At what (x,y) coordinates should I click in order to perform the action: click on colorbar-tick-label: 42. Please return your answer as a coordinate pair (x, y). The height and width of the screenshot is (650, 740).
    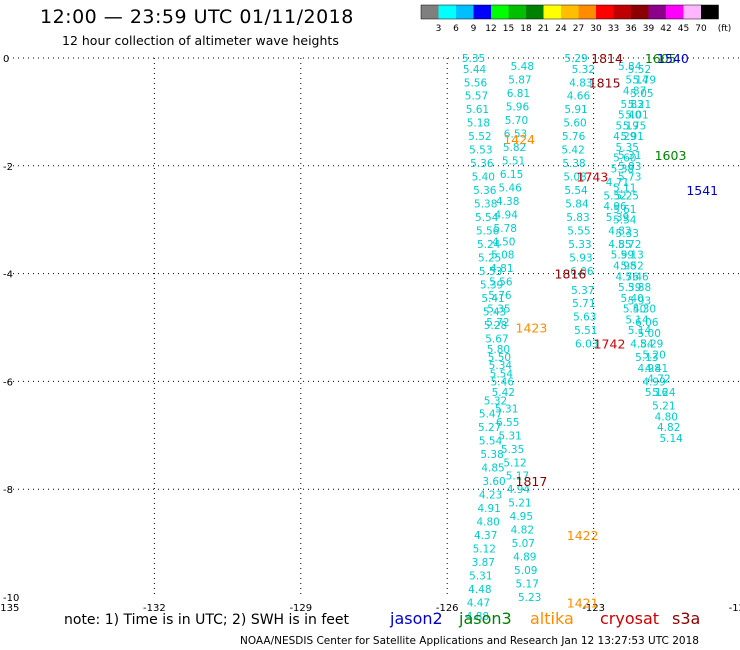
    Looking at the image, I should click on (665, 29).